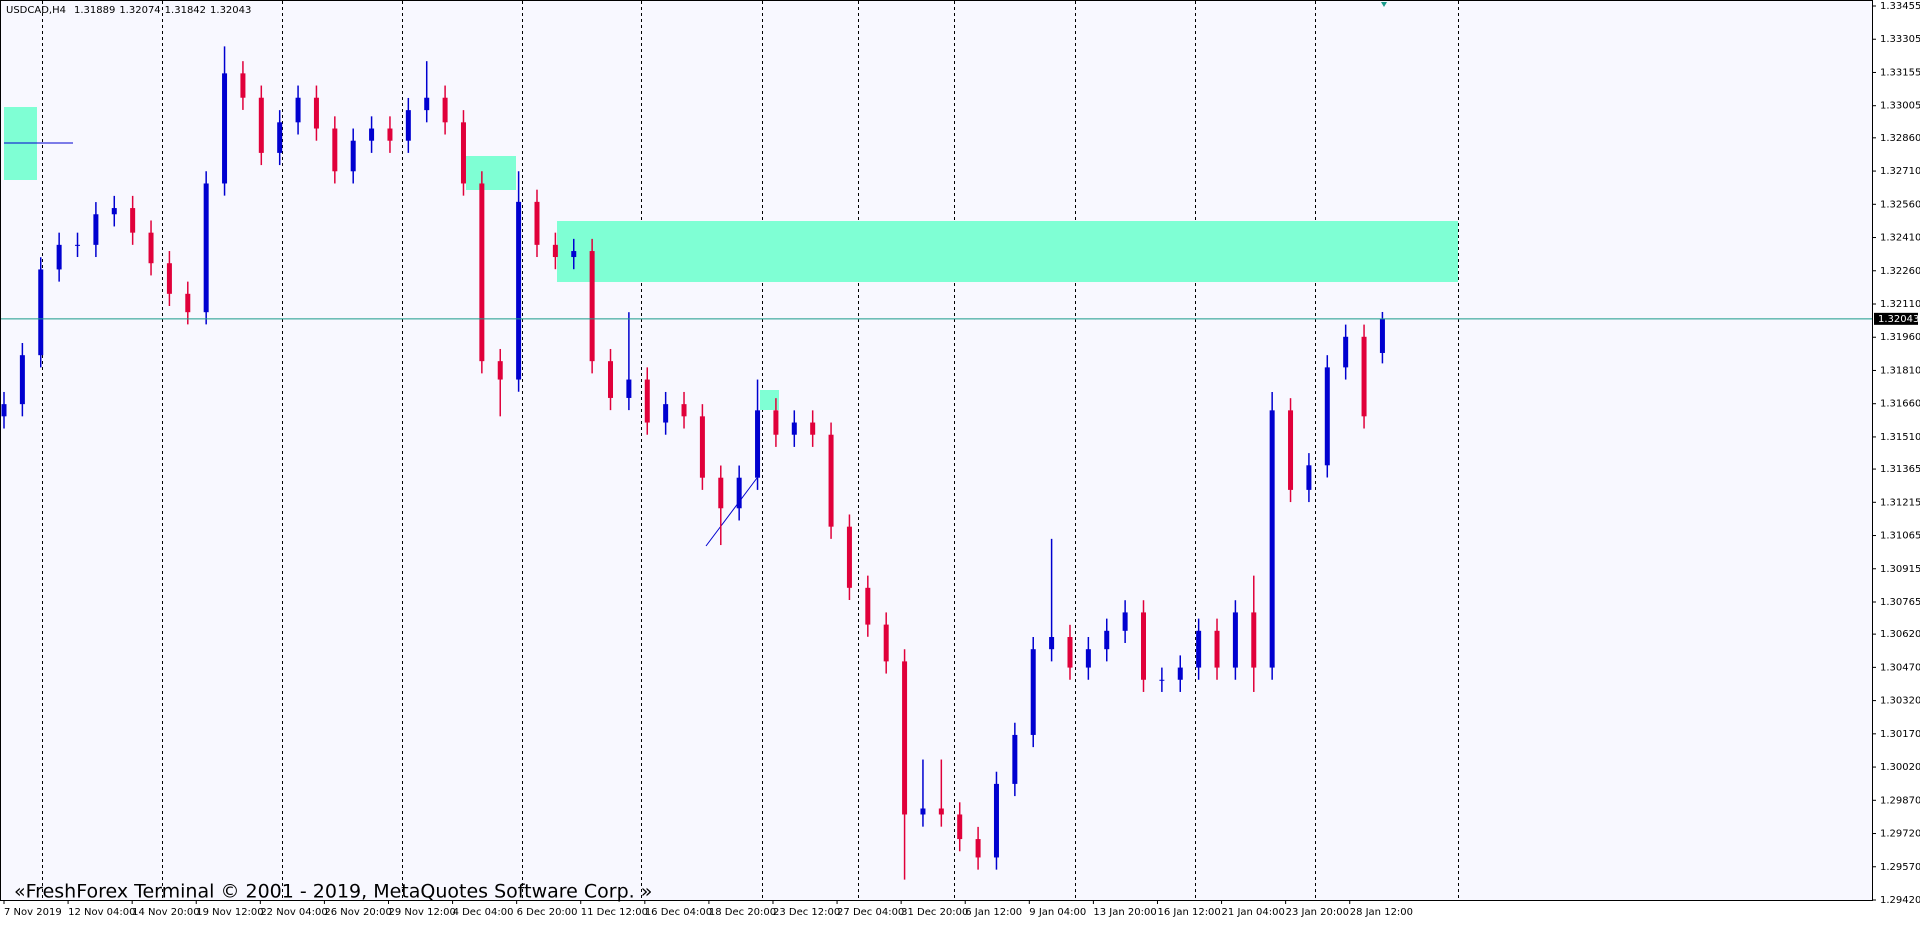 This screenshot has height=931, width=1920. I want to click on y-tick-label: 1.32710, so click(1900, 171).